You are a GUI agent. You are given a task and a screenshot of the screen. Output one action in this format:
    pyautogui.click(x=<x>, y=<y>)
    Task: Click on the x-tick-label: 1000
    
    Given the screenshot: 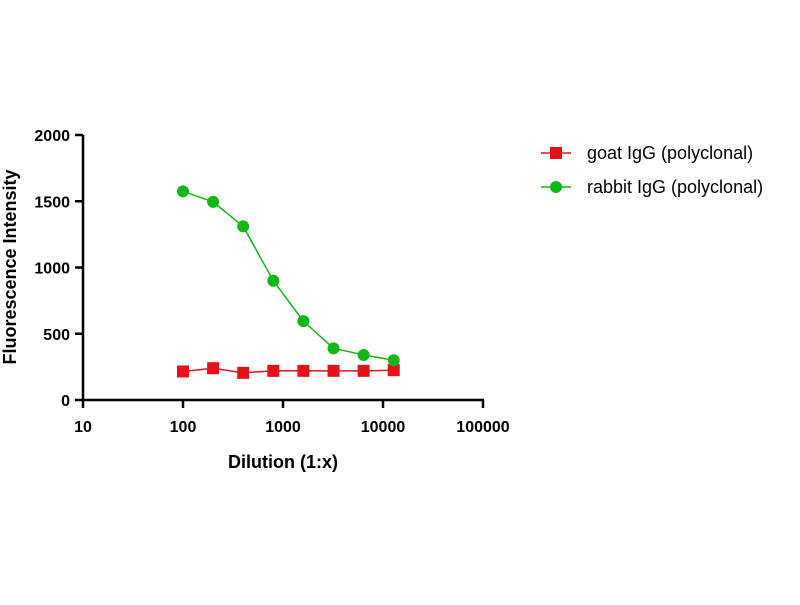 What is the action you would take?
    pyautogui.click(x=283, y=427)
    